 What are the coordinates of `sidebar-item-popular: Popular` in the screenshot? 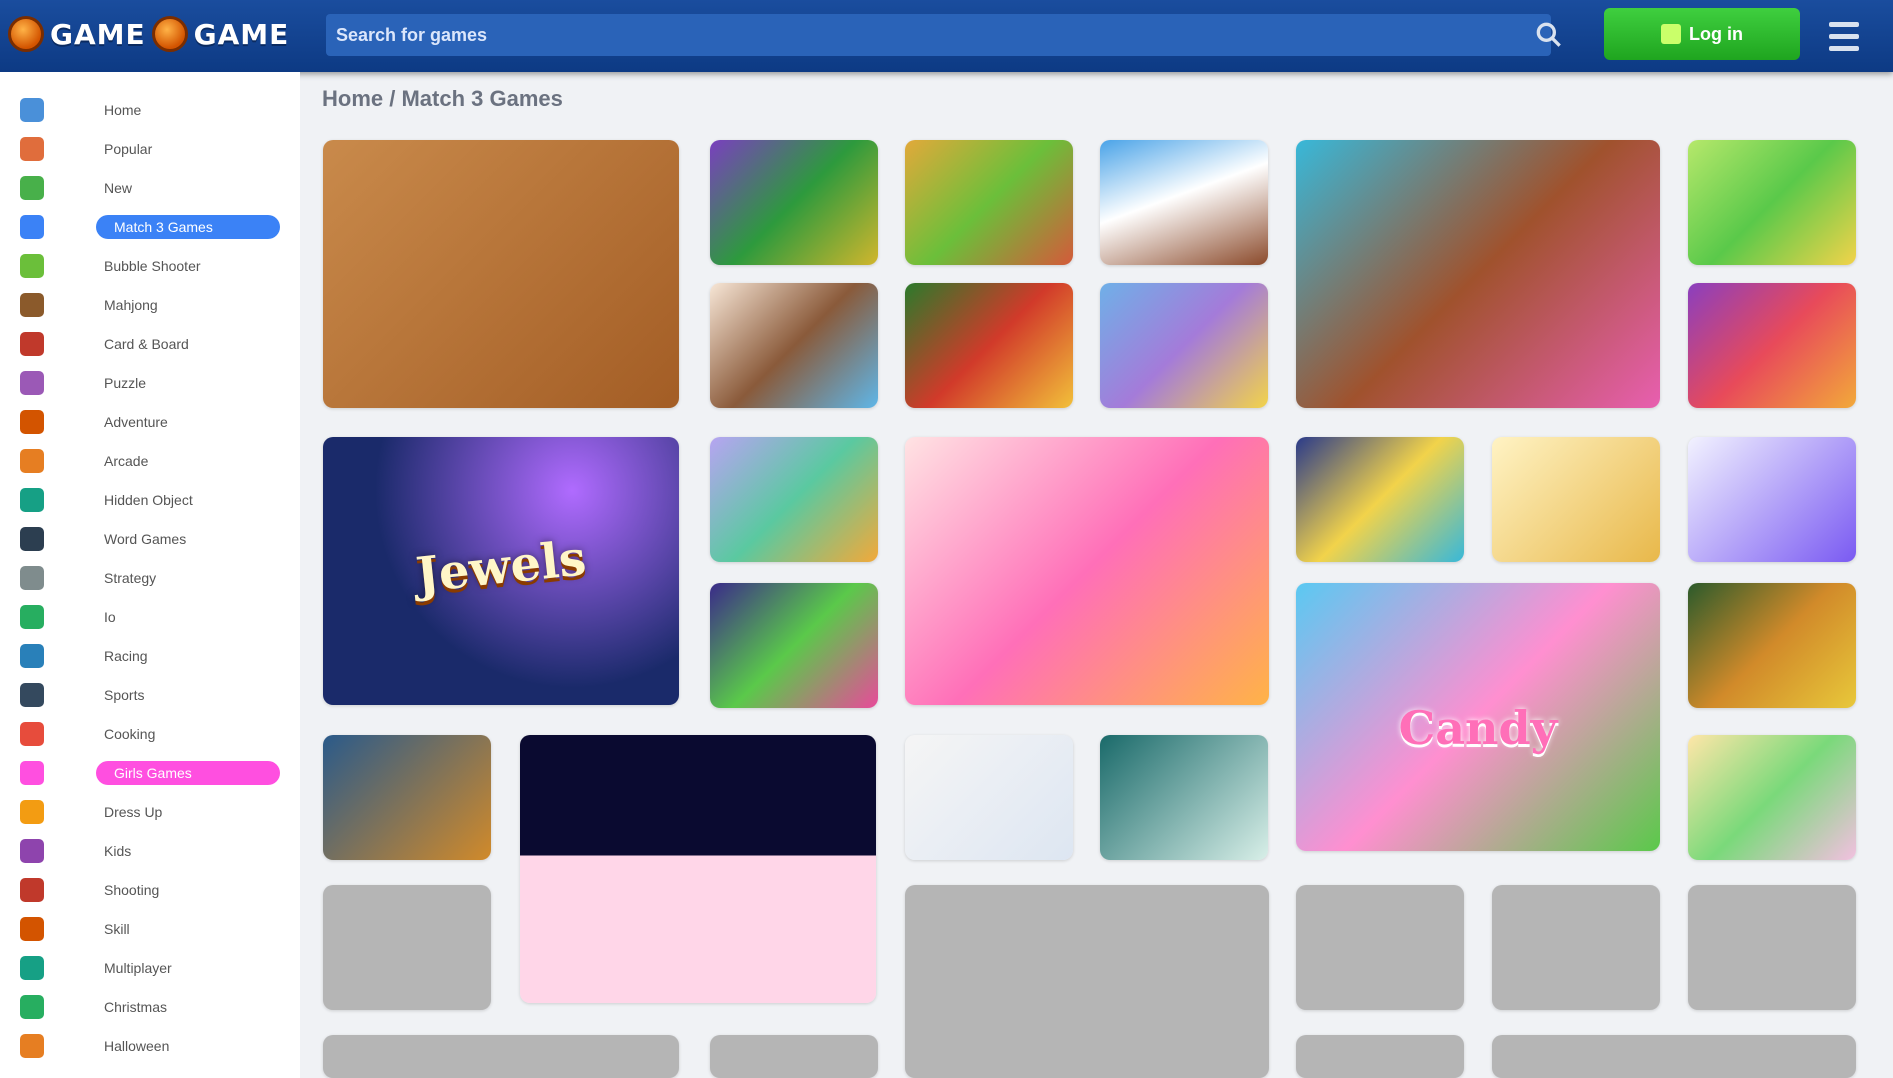 It's located at (150, 149).